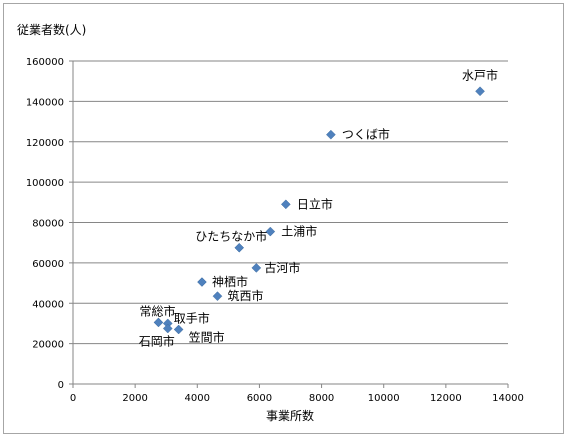  Describe the element at coordinates (297, 398) in the screenshot. I see `x-axis-tick-labels: 0 2000 4000 6000 8000 10000 12000 14000` at that location.